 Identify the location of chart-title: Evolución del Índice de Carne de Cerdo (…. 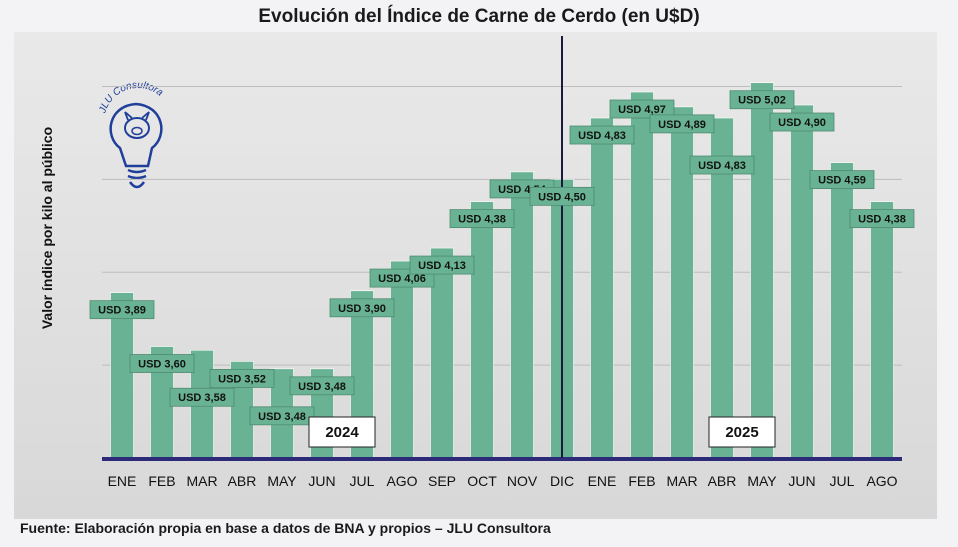
(479, 16).